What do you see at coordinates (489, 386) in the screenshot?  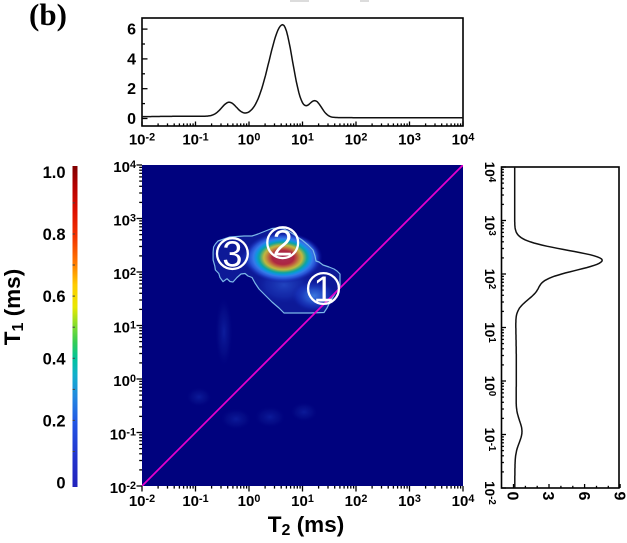 I see `svg-text: 100` at bounding box center [489, 386].